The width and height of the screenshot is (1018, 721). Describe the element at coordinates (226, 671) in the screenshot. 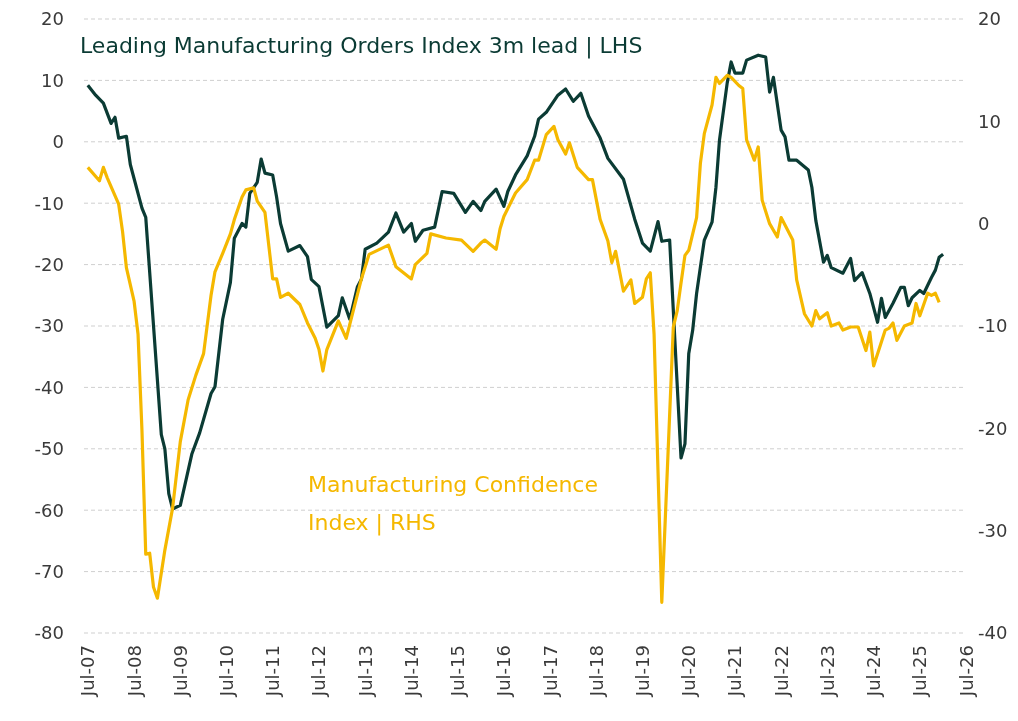

I see `x-tick-label: Jul-10` at that location.